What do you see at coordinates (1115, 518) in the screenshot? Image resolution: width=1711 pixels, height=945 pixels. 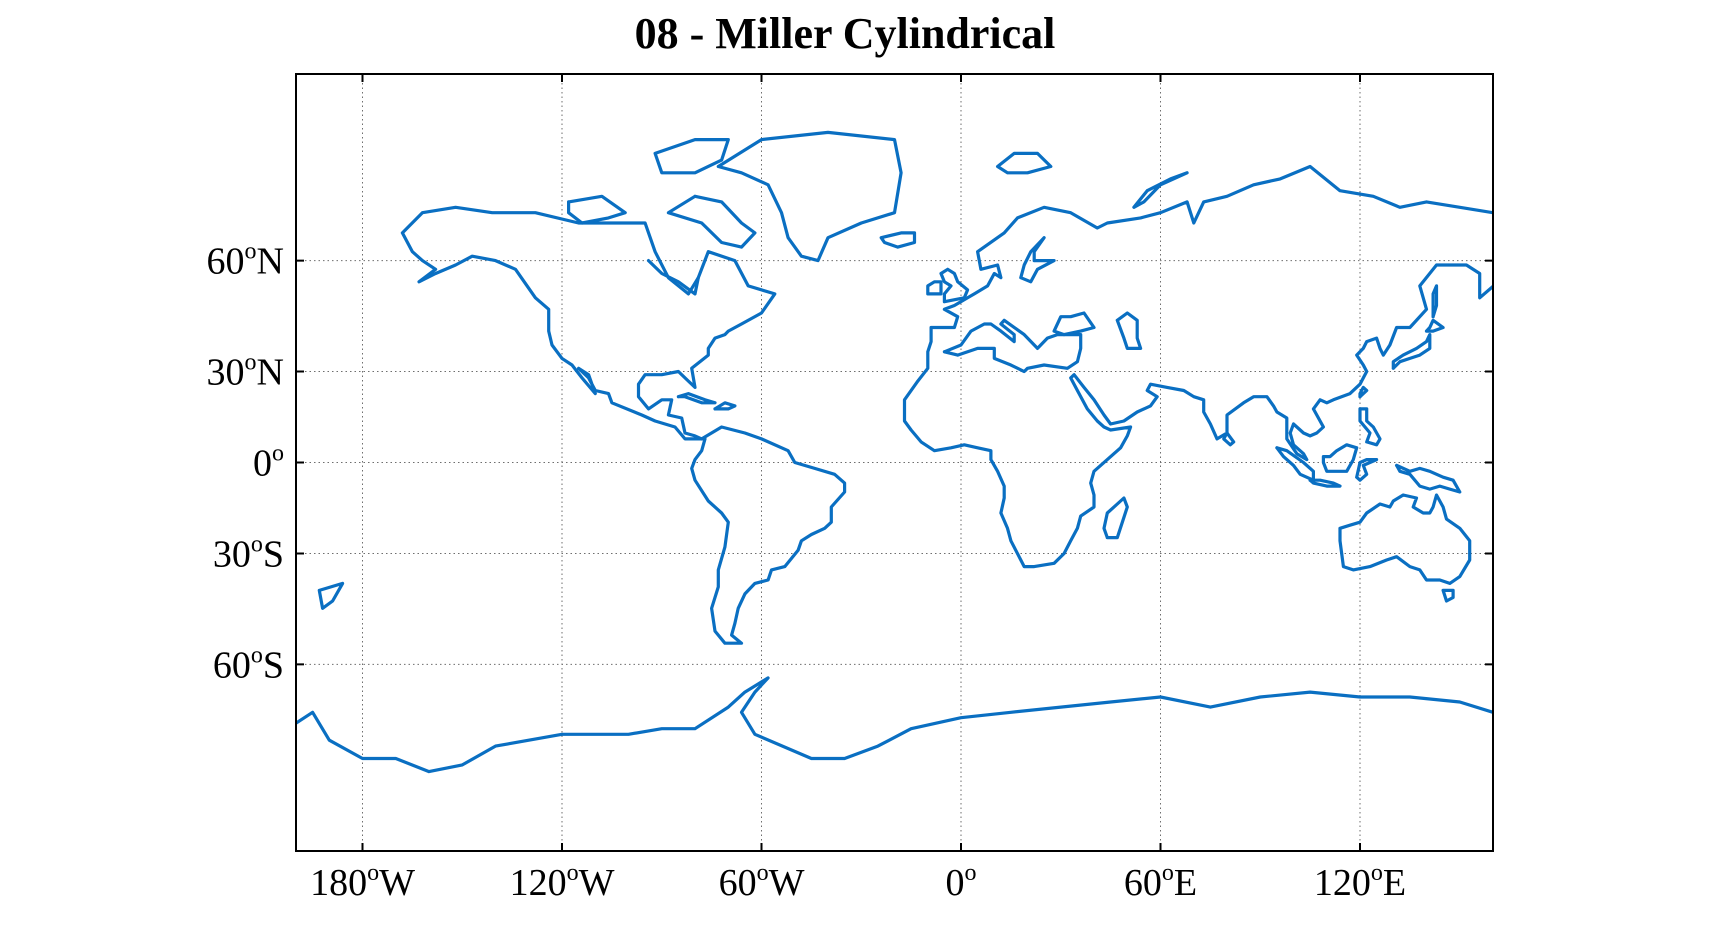 I see `coastline-madagascar` at bounding box center [1115, 518].